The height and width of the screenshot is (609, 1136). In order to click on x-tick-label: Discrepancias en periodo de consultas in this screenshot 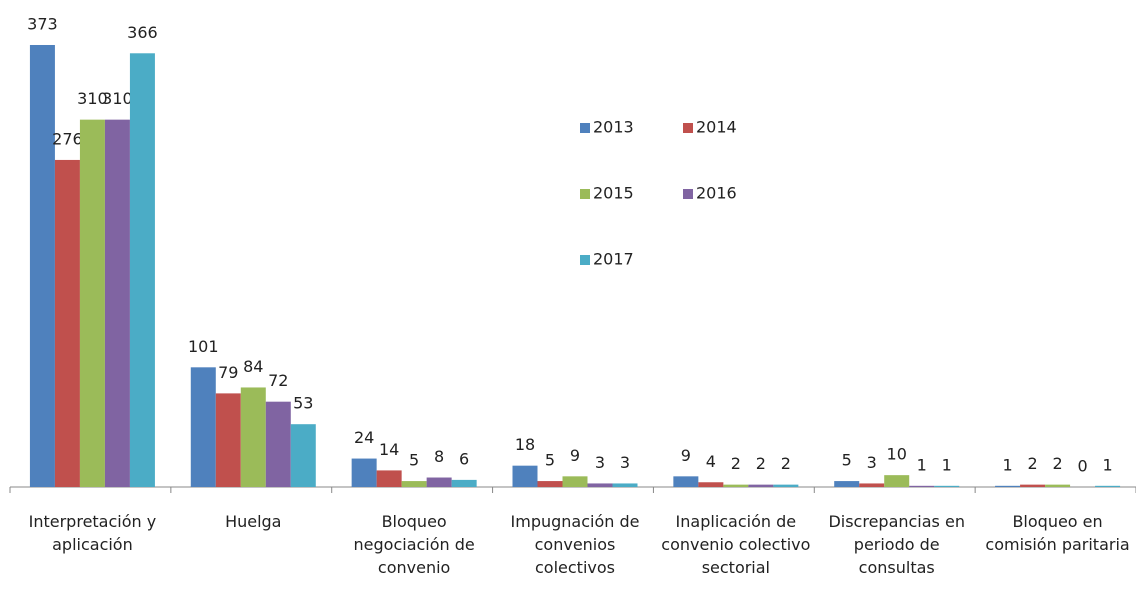, I will do `click(896, 544)`.